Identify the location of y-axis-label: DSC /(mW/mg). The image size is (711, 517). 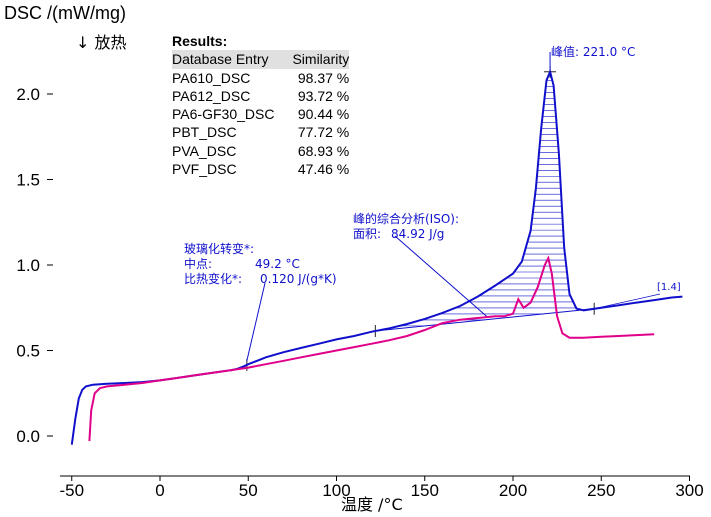
(65, 13).